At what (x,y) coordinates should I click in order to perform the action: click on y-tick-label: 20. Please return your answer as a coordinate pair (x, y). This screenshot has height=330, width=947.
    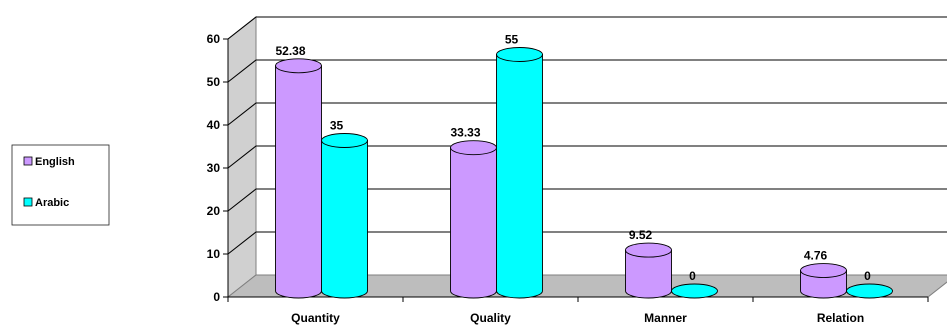
    Looking at the image, I should click on (214, 211).